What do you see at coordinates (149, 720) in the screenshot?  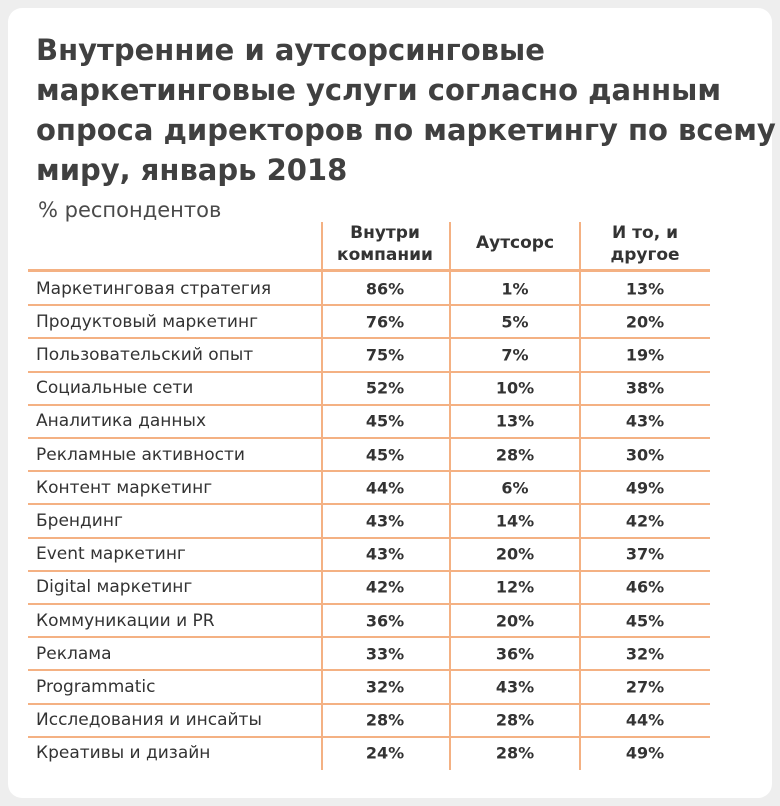 I see `row-label: Исследования и инсайты` at bounding box center [149, 720].